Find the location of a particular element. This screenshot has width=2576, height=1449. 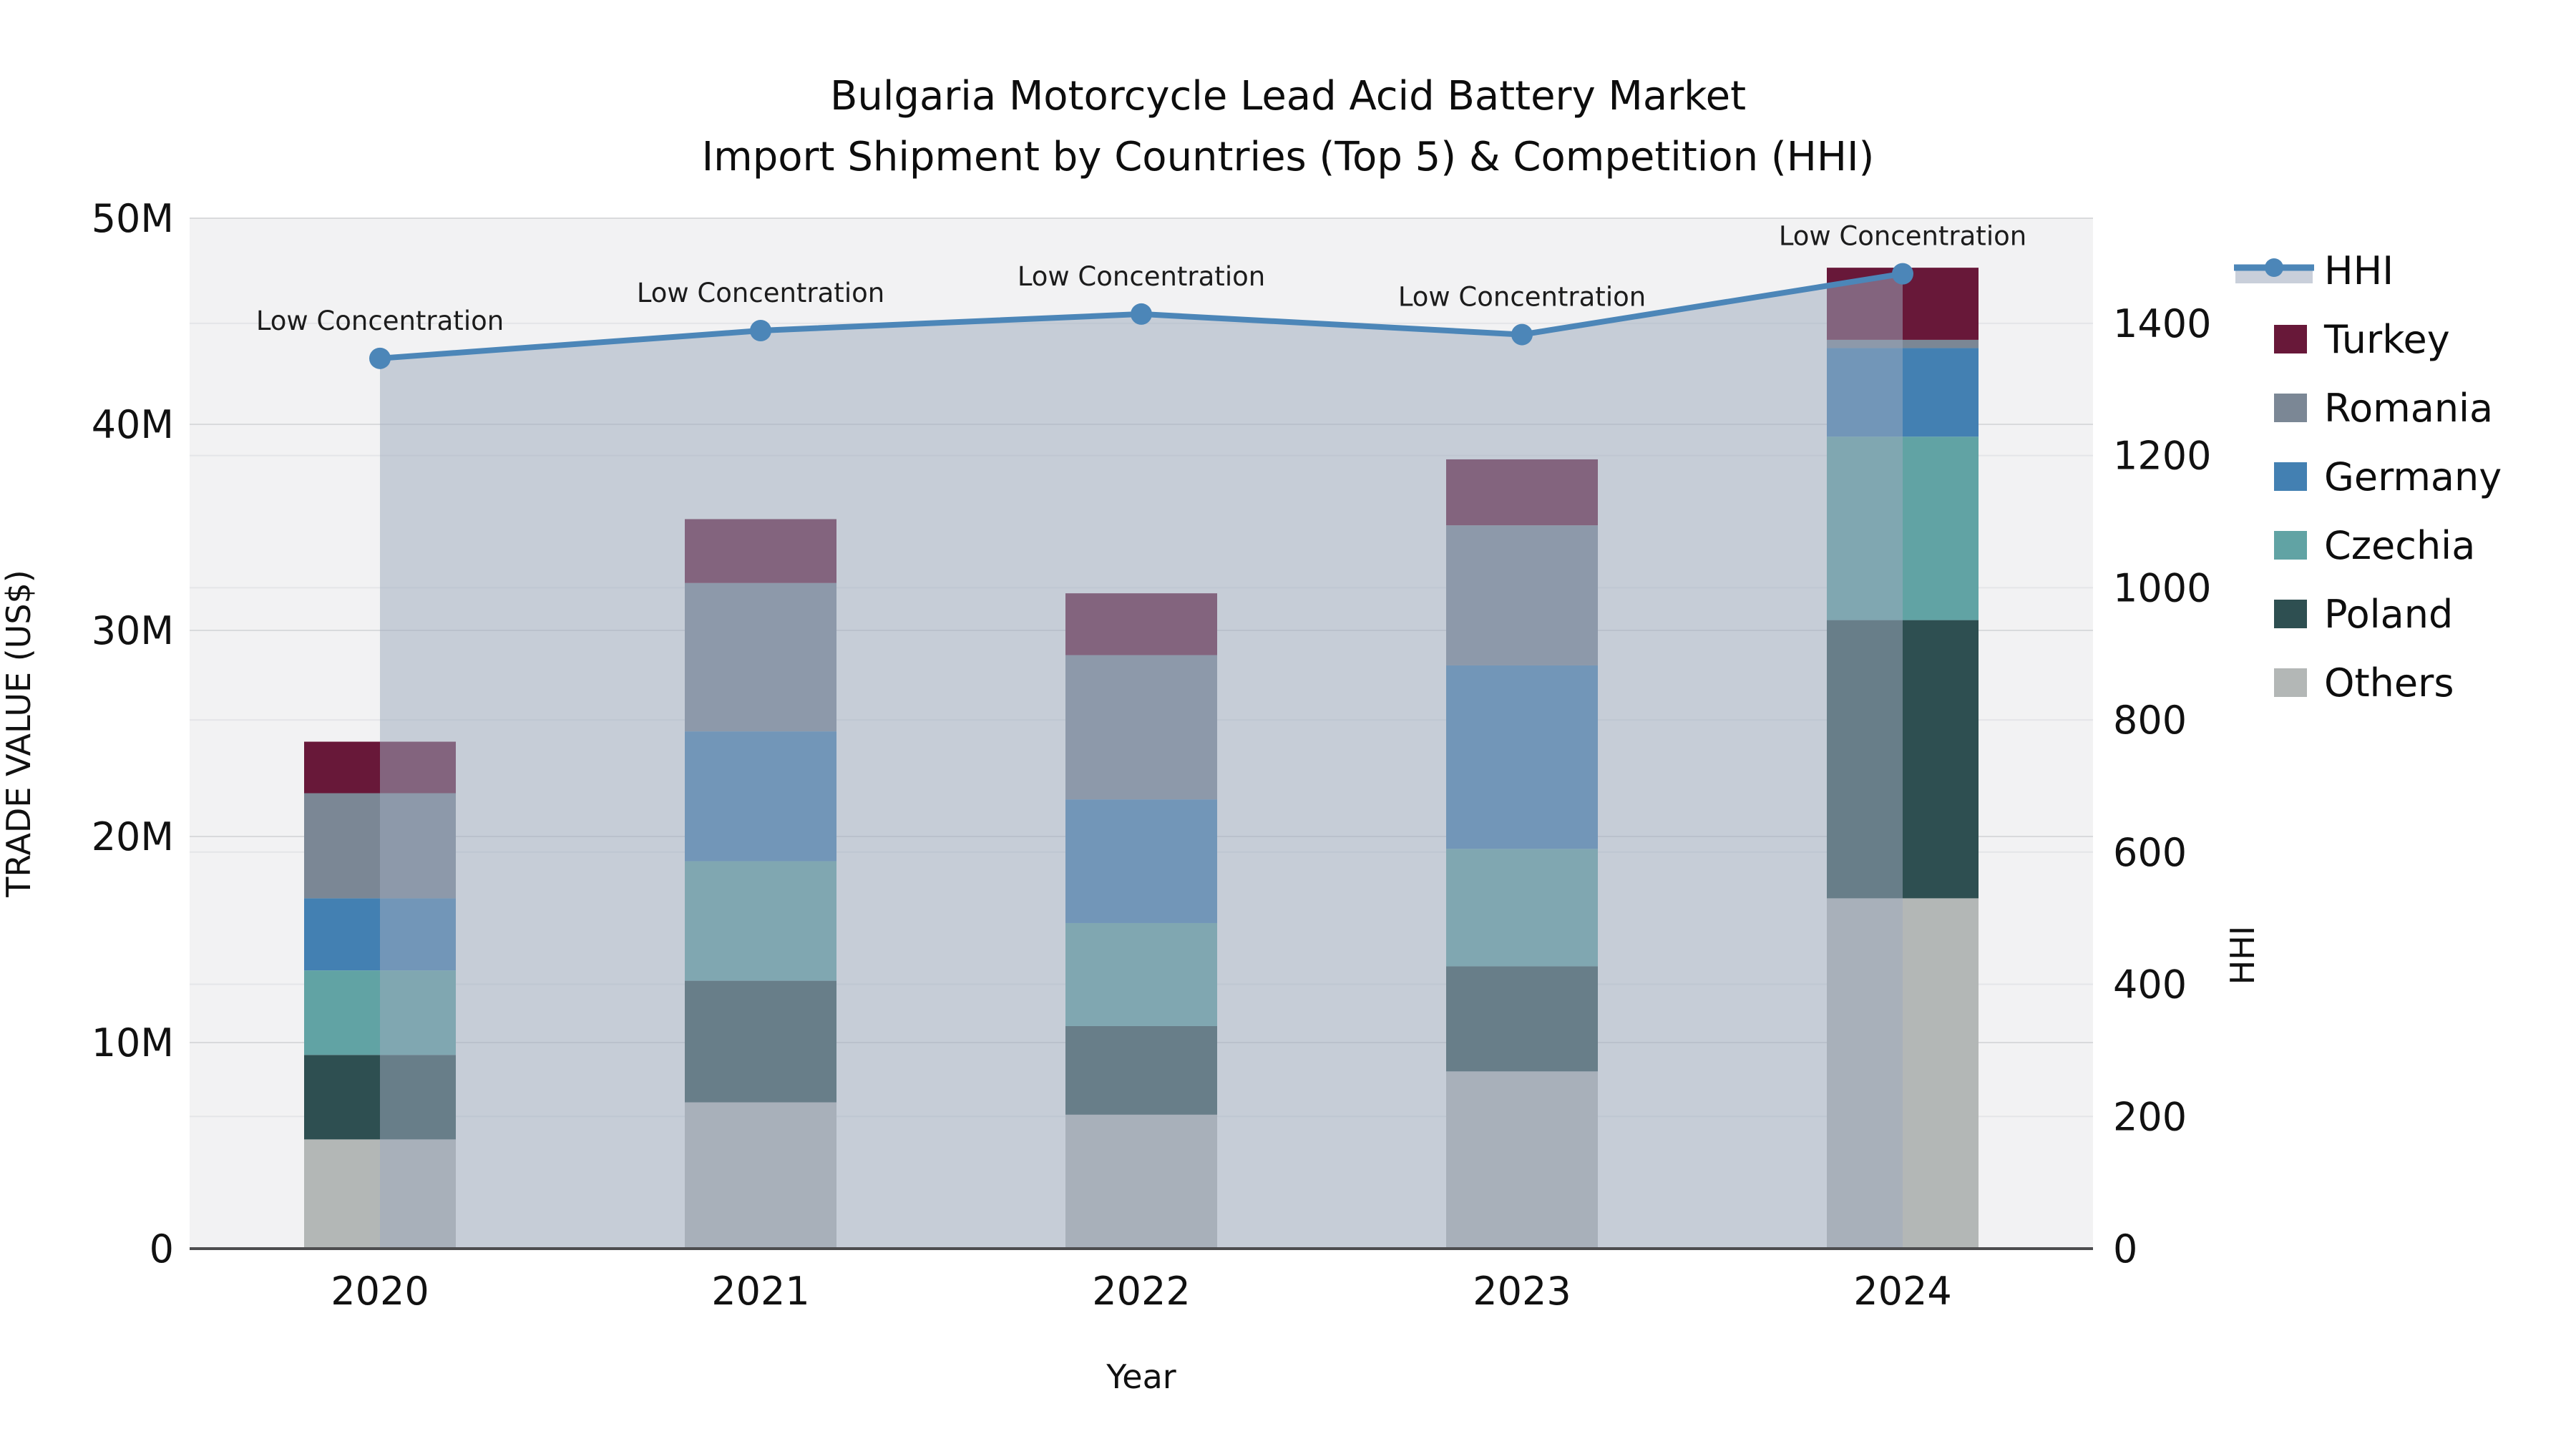

legend-item-romania: Romania is located at coordinates (2388, 408).